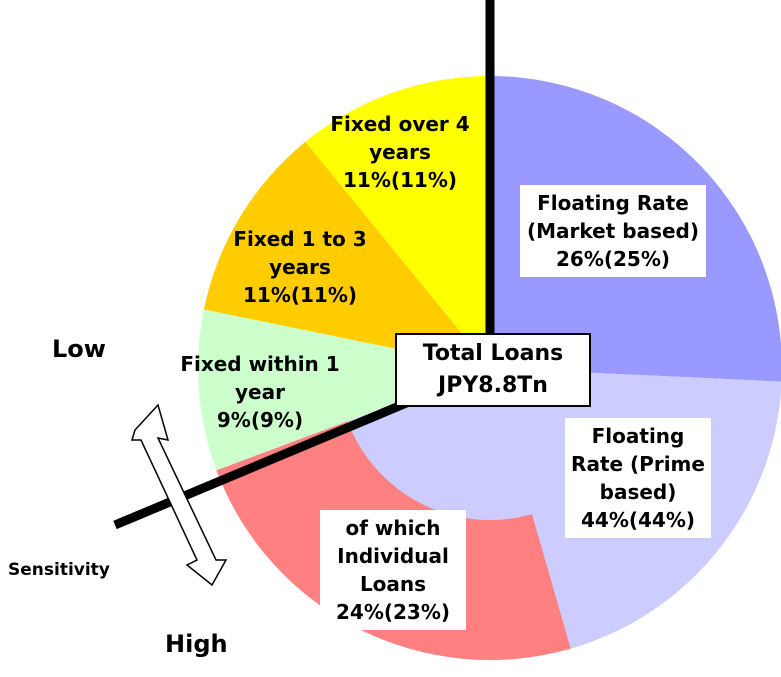 The width and height of the screenshot is (781, 677). What do you see at coordinates (260, 378) in the screenshot?
I see `slice-name: Fixed within 1 year` at bounding box center [260, 378].